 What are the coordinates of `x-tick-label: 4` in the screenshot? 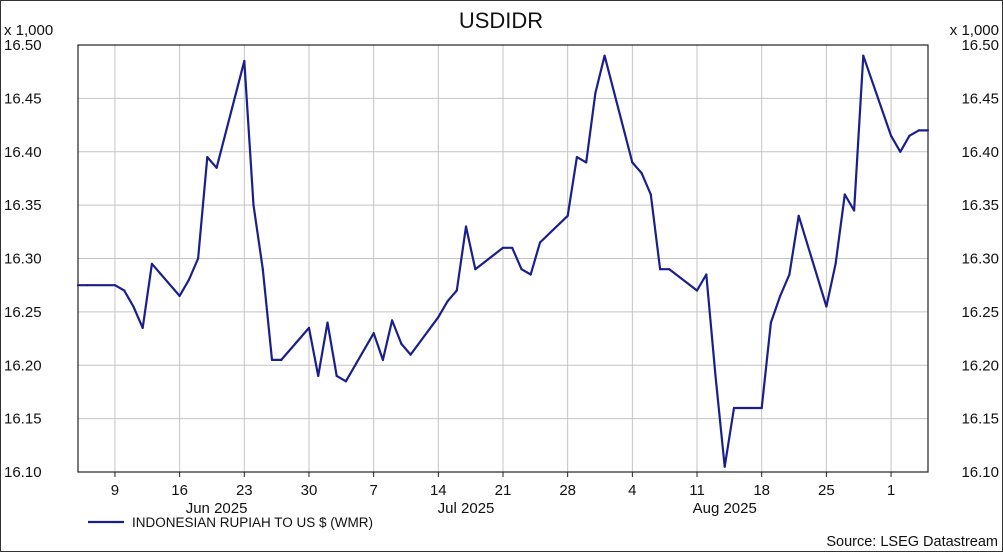 It's located at (632, 490).